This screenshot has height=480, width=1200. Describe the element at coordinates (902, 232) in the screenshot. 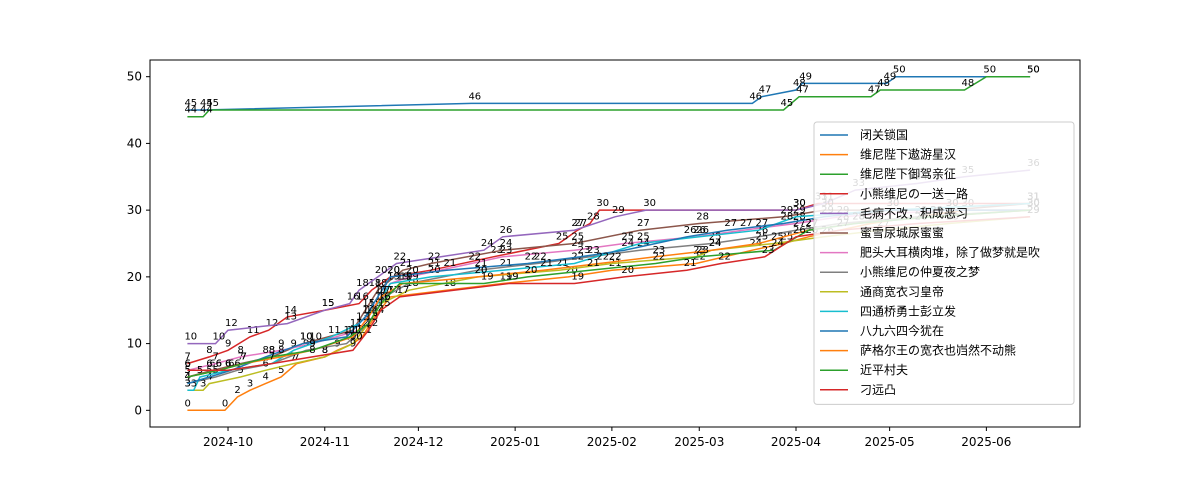

I see `legend-entry: 蜜雪尿城尿蜜蜜` at that location.